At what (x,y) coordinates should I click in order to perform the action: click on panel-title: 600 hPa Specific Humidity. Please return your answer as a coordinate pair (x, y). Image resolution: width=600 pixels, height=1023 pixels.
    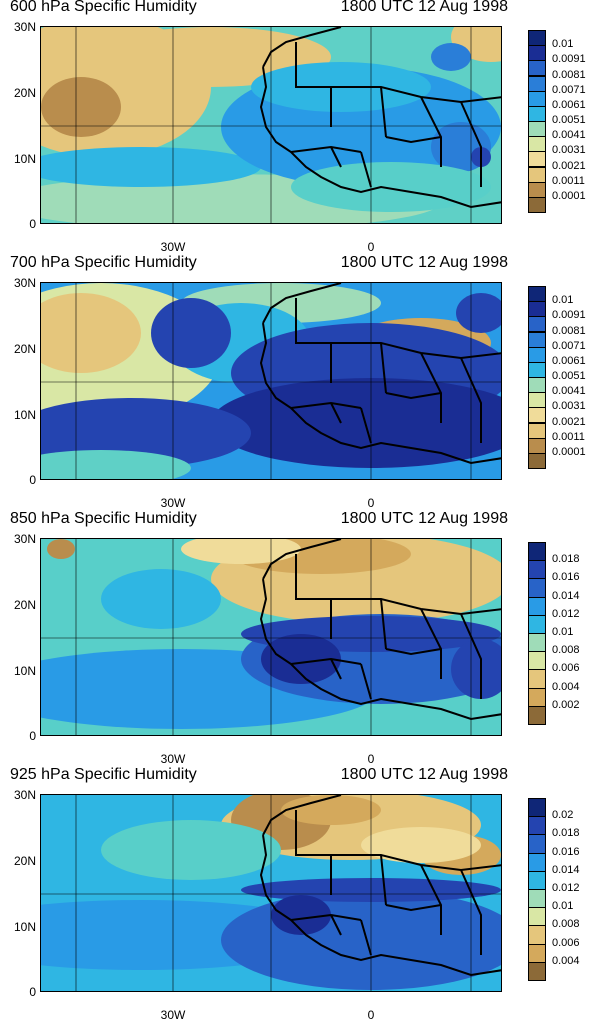
    Looking at the image, I should click on (103, 7).